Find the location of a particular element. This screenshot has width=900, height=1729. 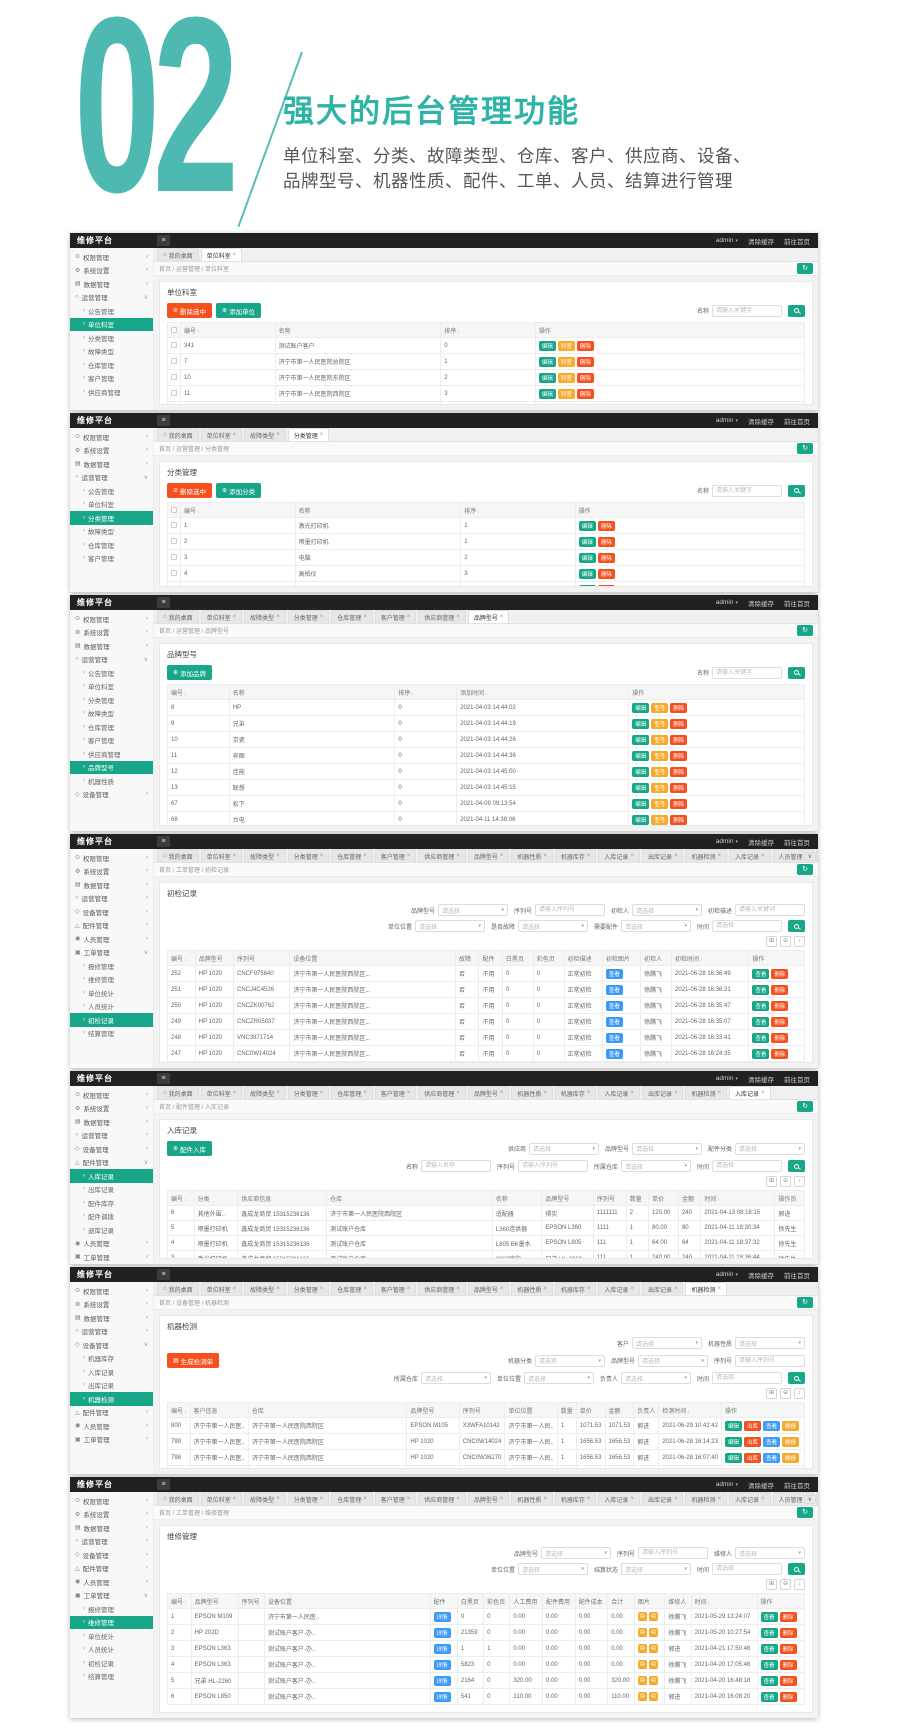

add-category-button: ⊕ 添加分类 is located at coordinates (239, 490).